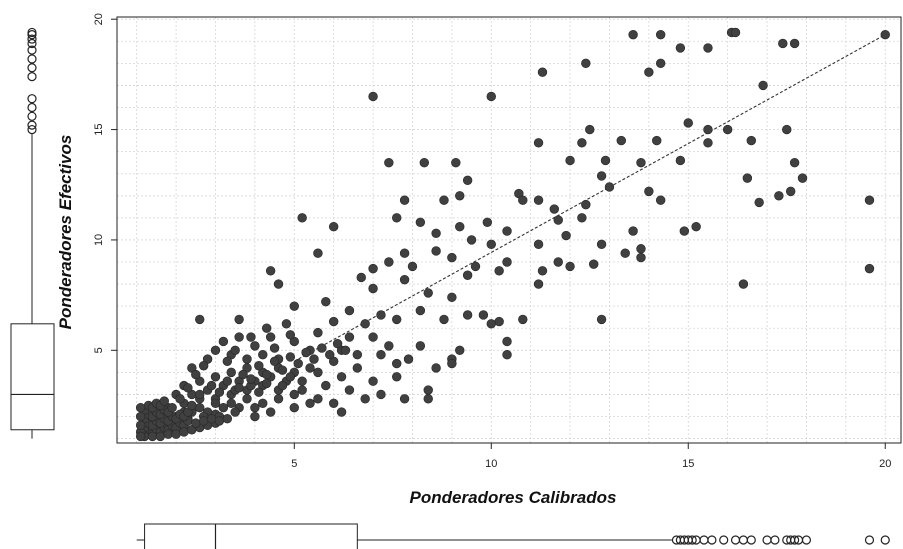 The height and width of the screenshot is (549, 903). What do you see at coordinates (294, 464) in the screenshot?
I see `x-tick-label: 5` at bounding box center [294, 464].